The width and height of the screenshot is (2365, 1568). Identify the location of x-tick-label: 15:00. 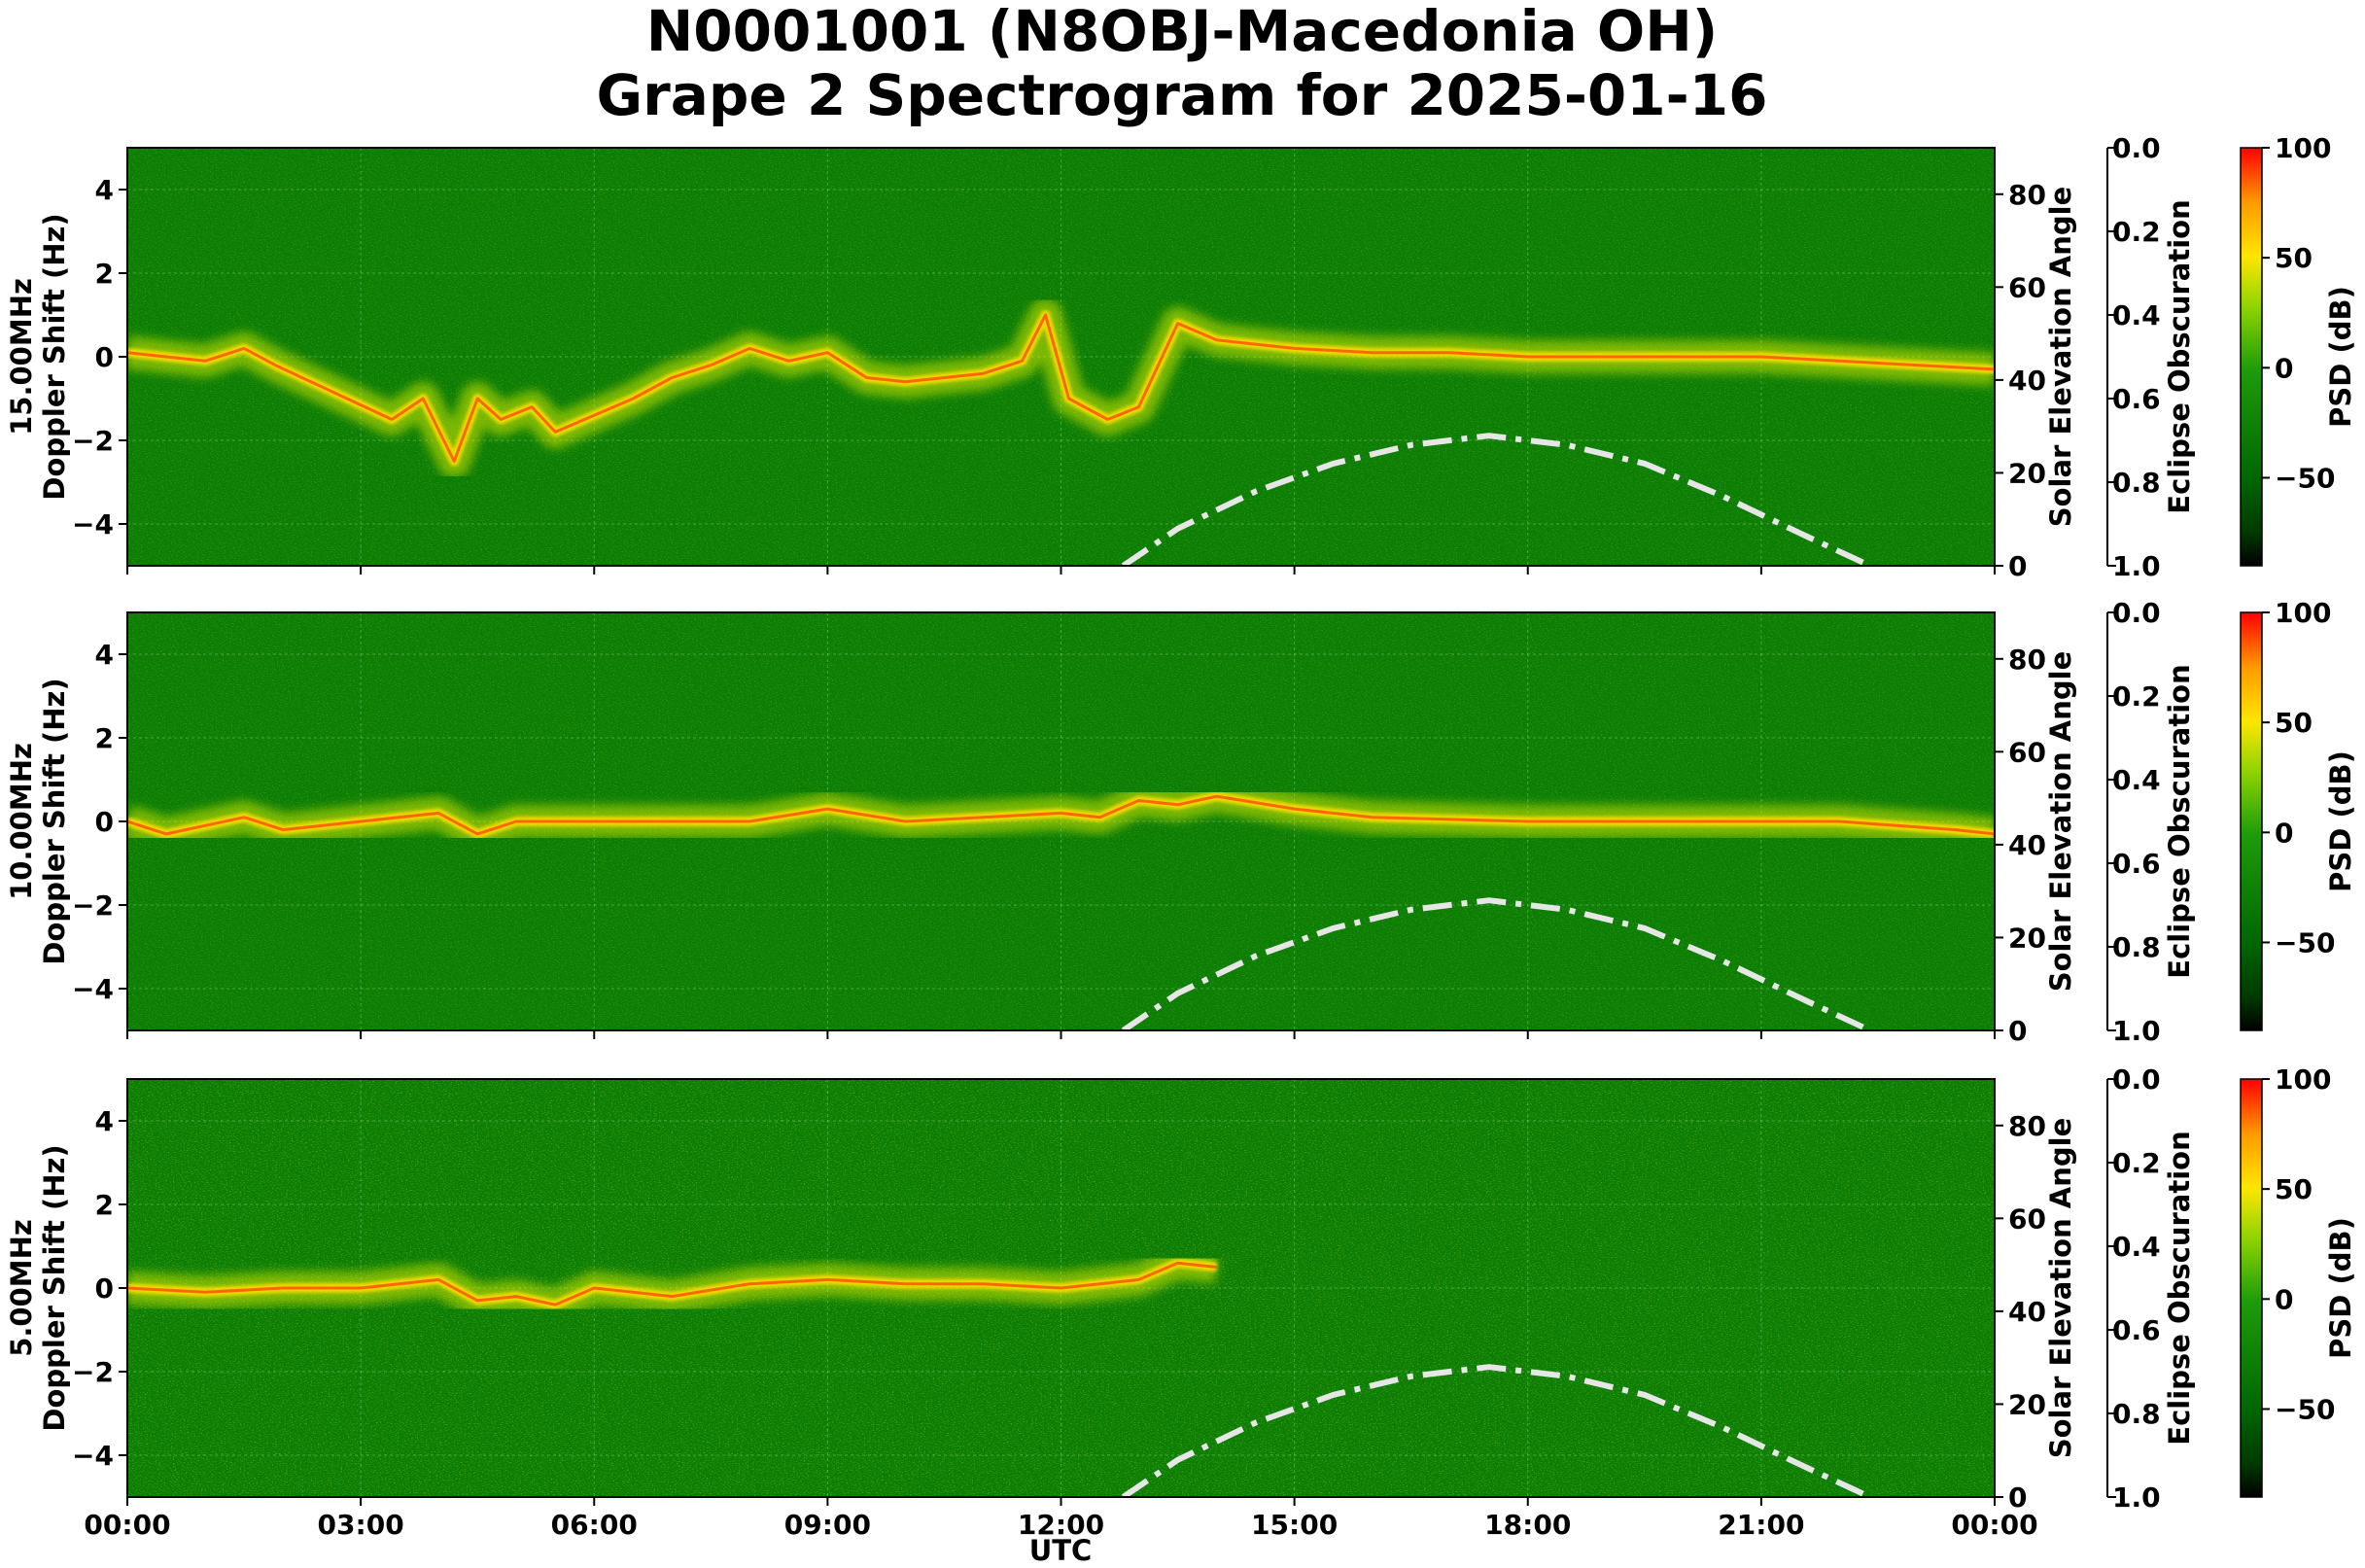
(1295, 1525).